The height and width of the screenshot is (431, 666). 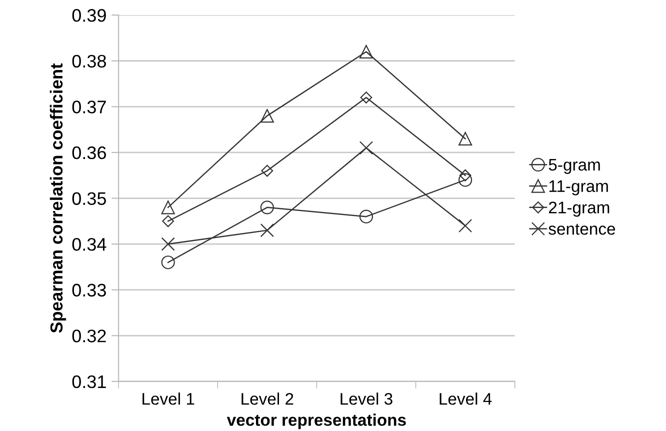 What do you see at coordinates (579, 209) in the screenshot?
I see `legend-label: 21-gram` at bounding box center [579, 209].